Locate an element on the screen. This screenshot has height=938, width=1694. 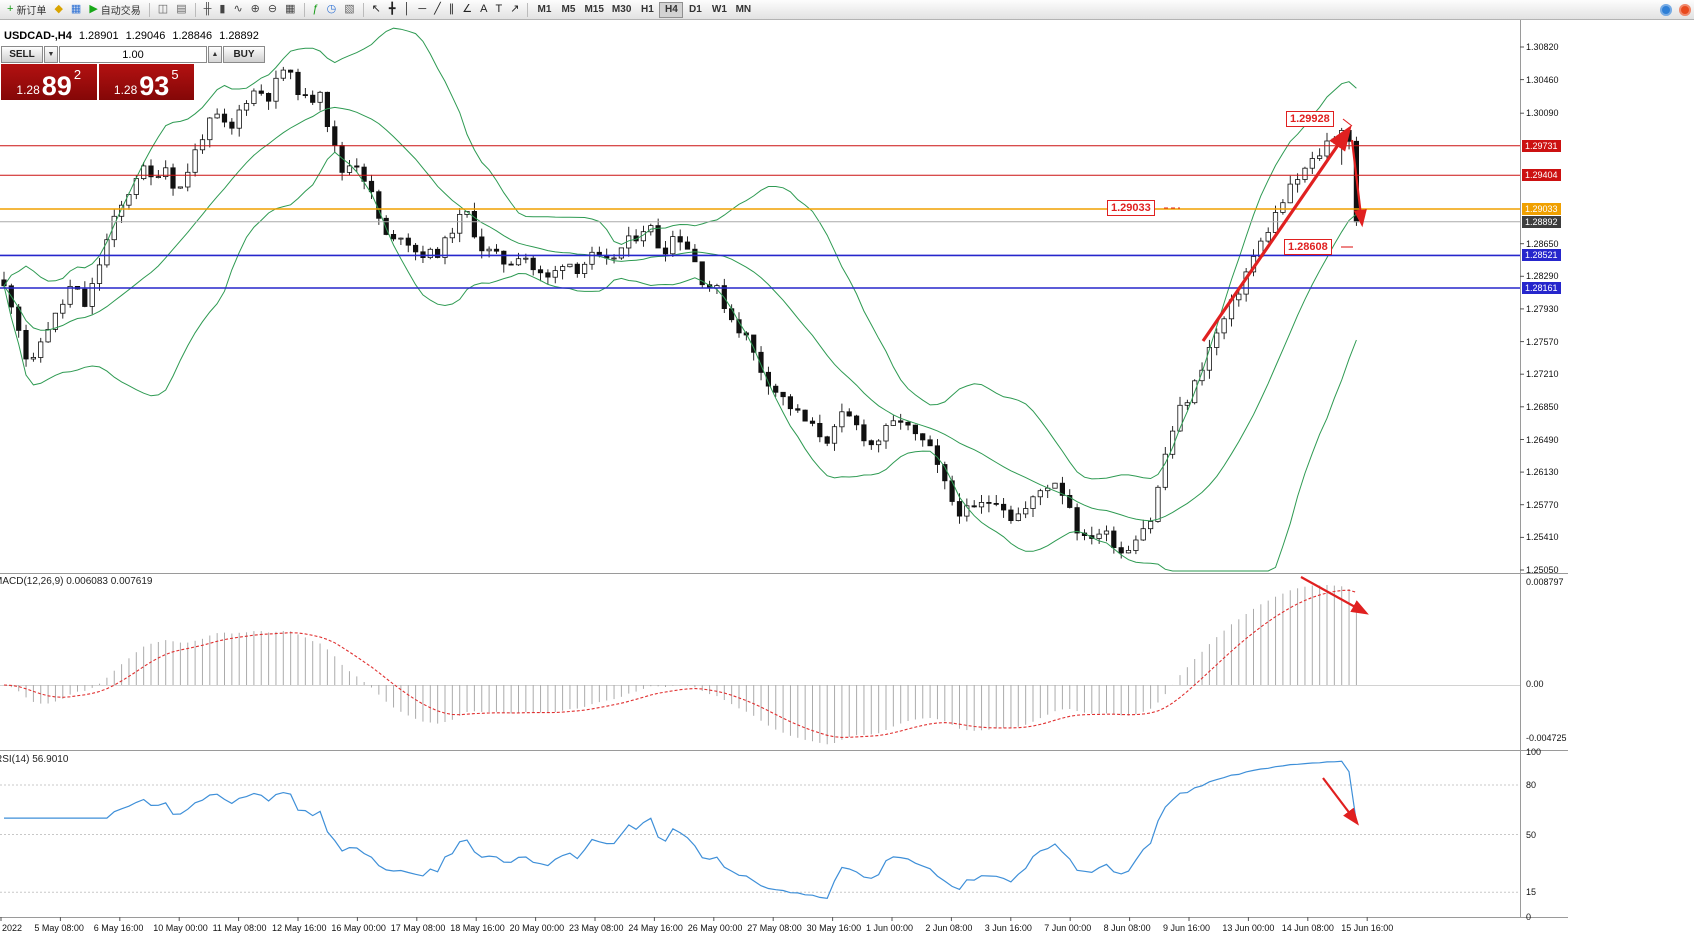
timeframe-m15-button: M15 is located at coordinates (593, 10).